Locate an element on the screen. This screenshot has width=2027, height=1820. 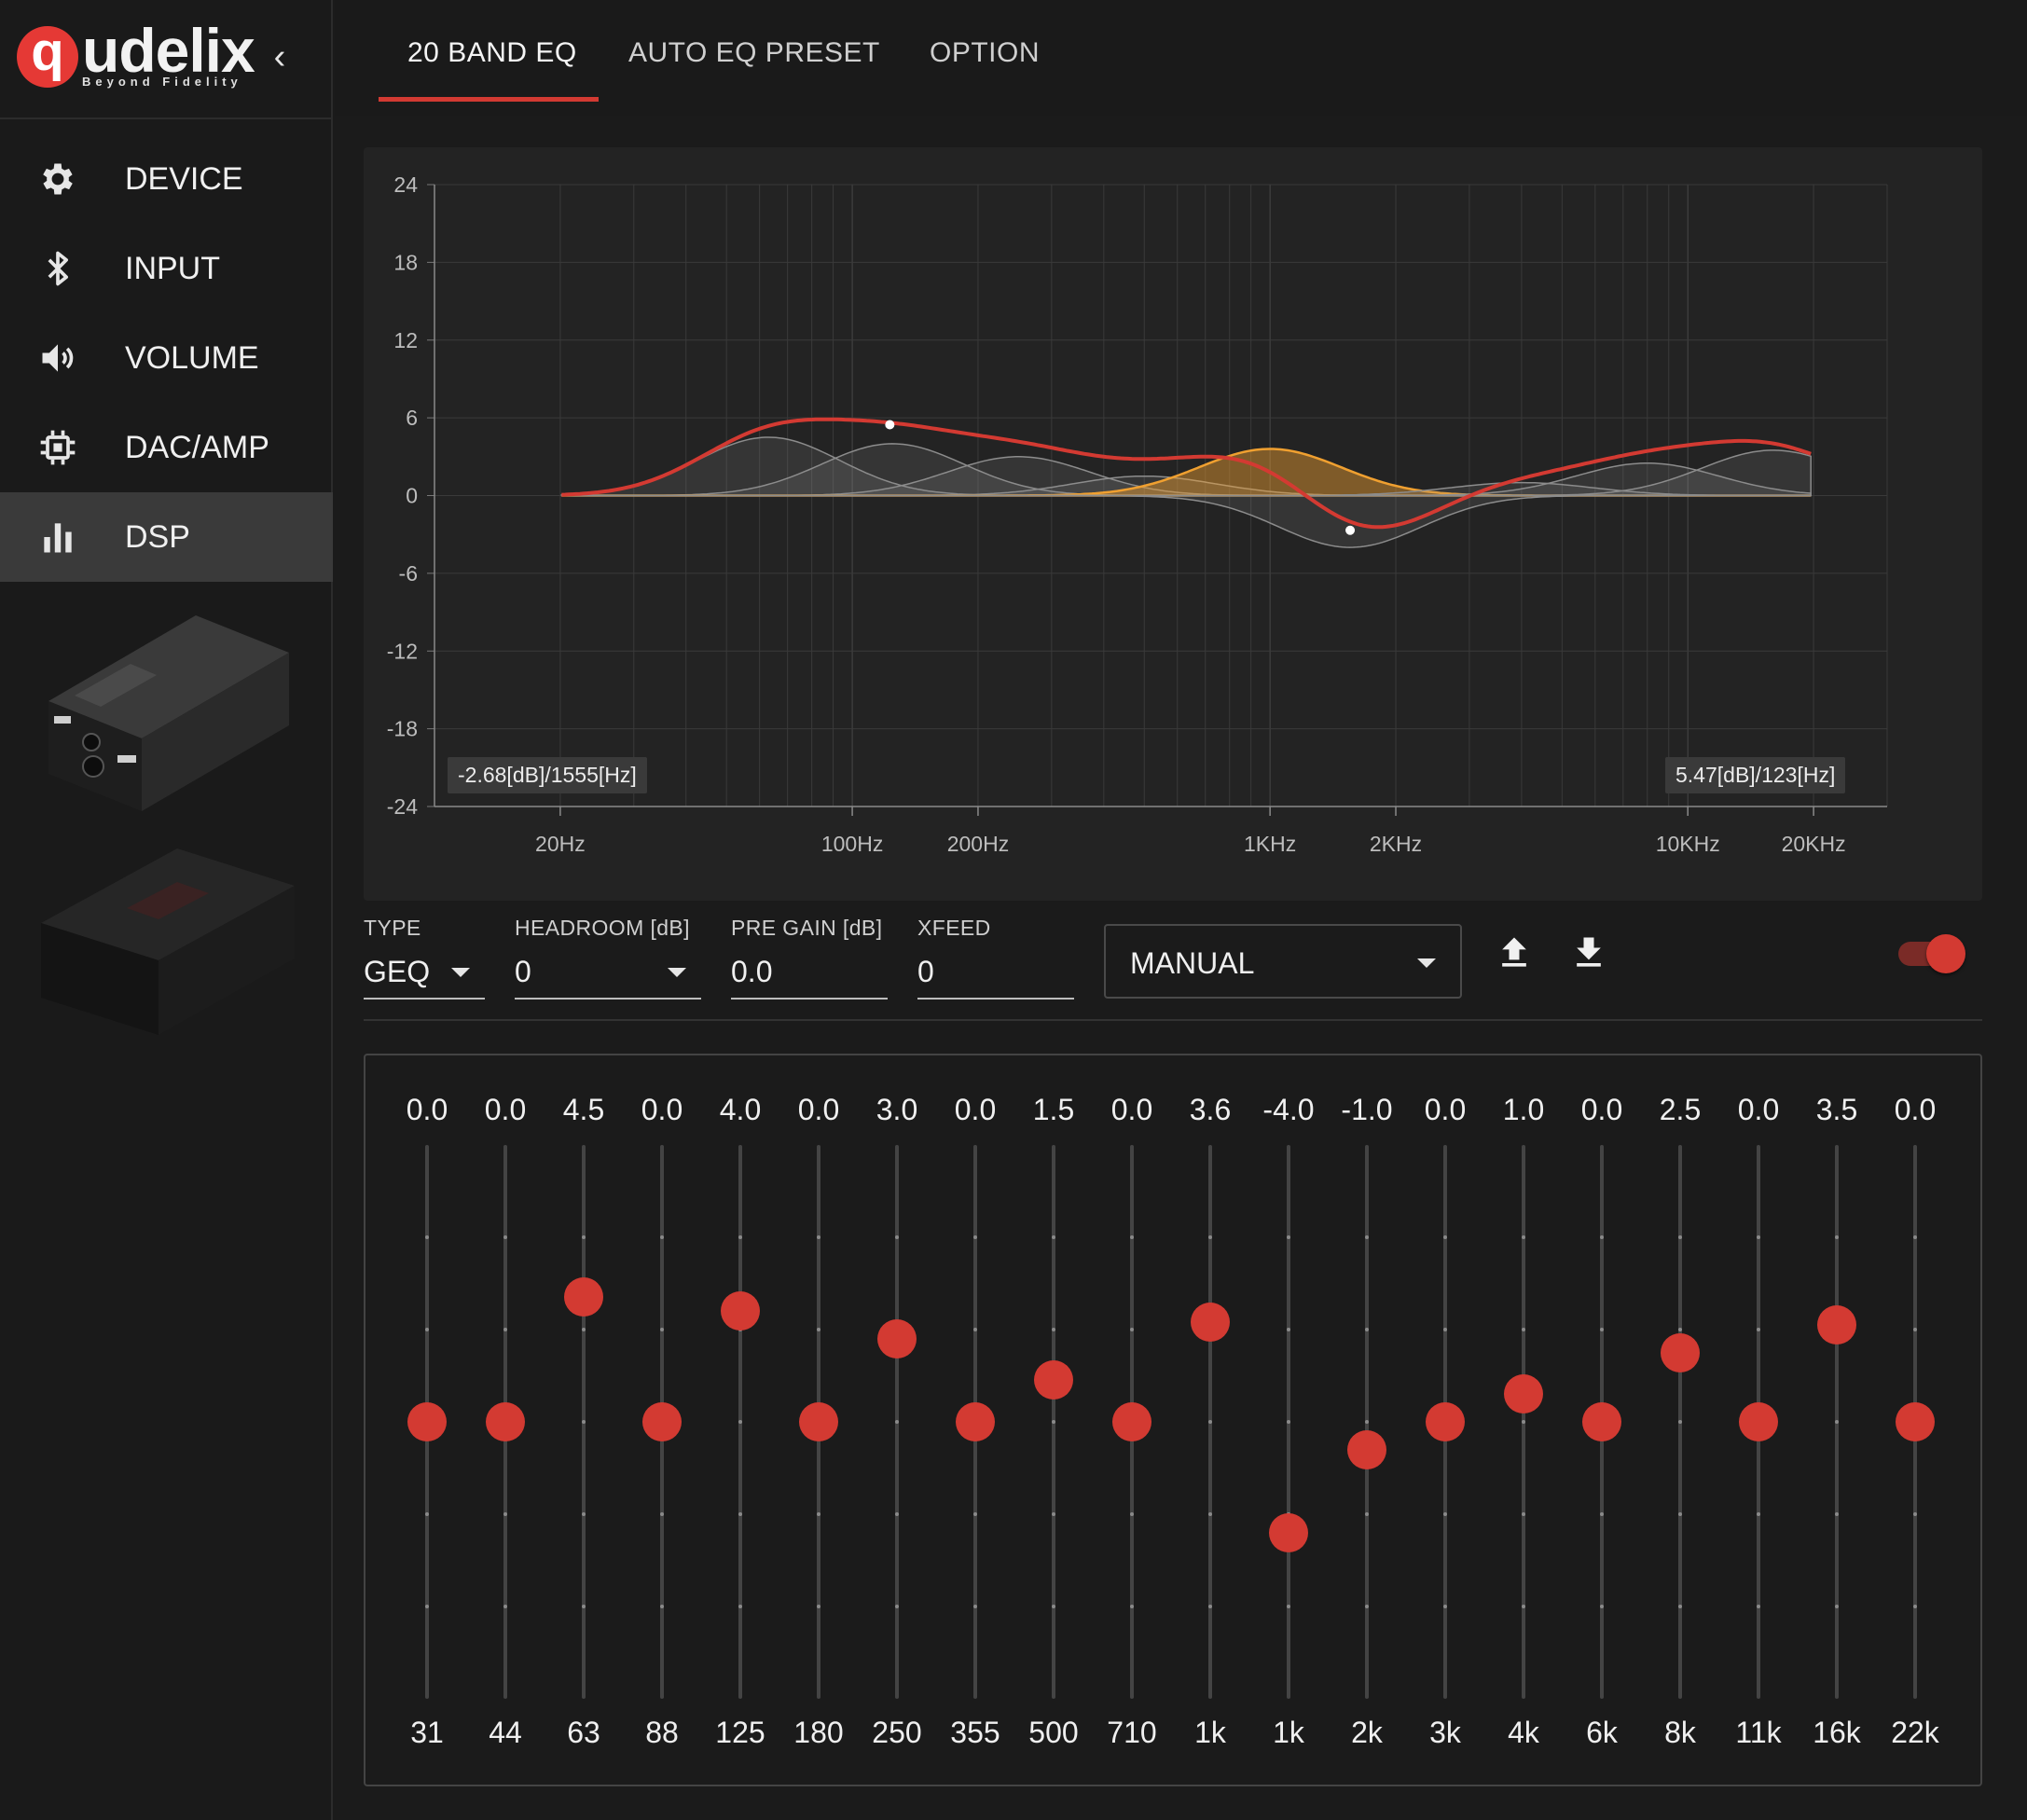
headroom-select: HEADROOM [dB] 0 is located at coordinates (608, 958).